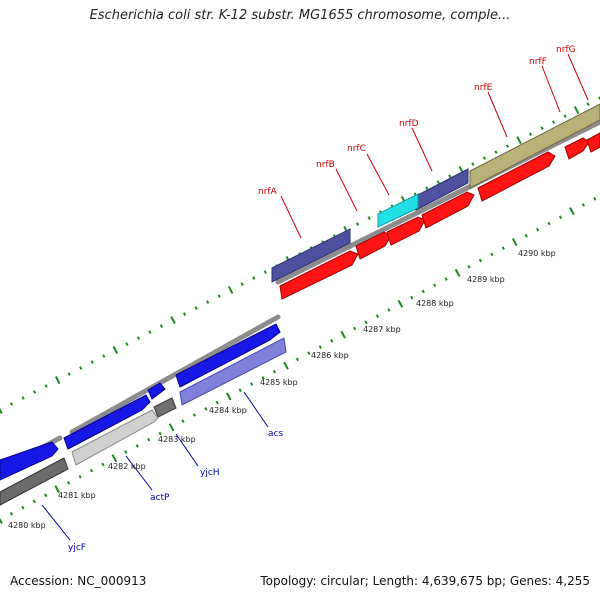  I want to click on feature-gray-left, so click(34, 481).